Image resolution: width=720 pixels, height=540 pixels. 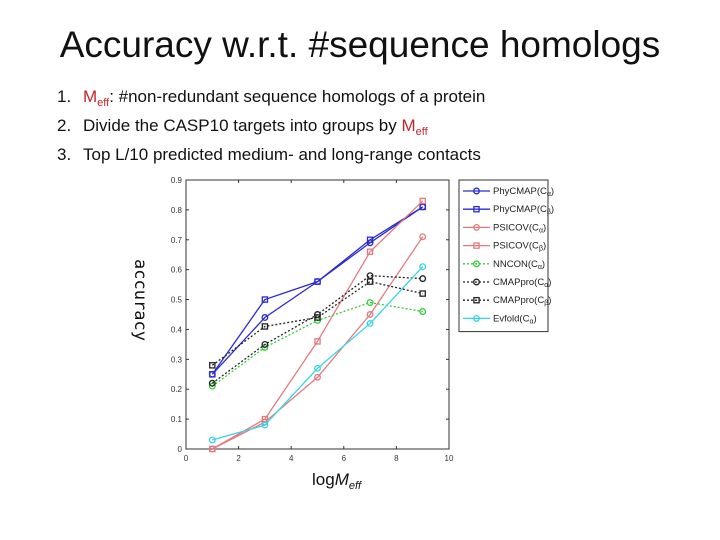 What do you see at coordinates (140, 300) in the screenshot?
I see `y-axis-label: accuracy` at bounding box center [140, 300].